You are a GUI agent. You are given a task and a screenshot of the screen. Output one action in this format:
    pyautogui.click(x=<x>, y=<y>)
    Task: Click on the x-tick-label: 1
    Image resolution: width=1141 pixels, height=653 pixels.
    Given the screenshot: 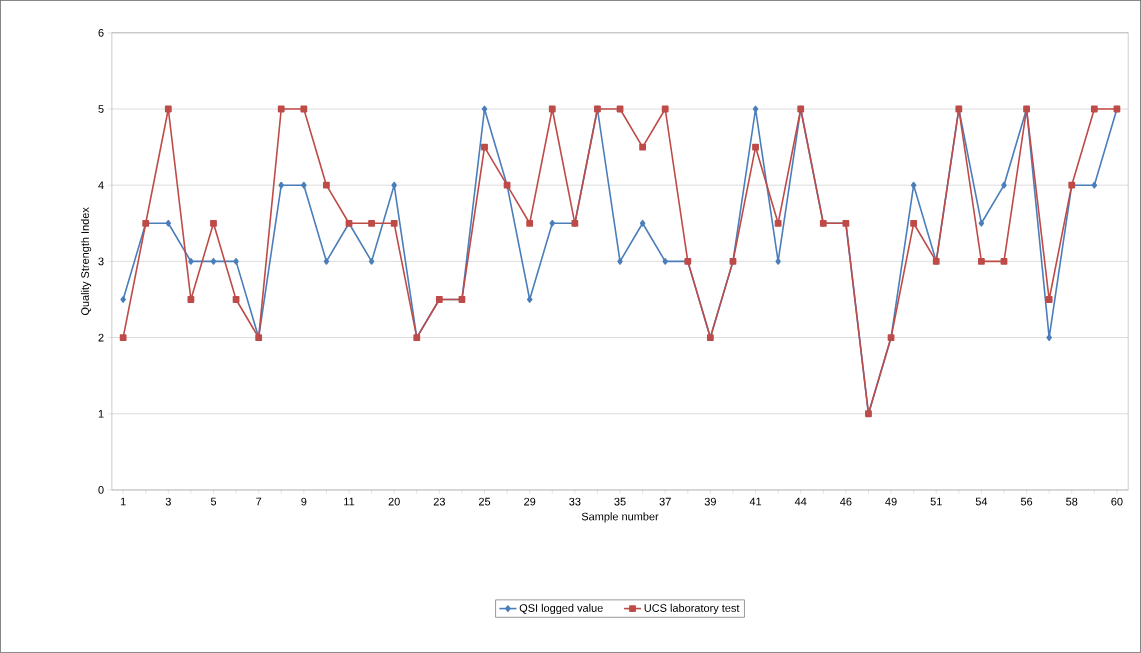 What is the action you would take?
    pyautogui.click(x=123, y=501)
    